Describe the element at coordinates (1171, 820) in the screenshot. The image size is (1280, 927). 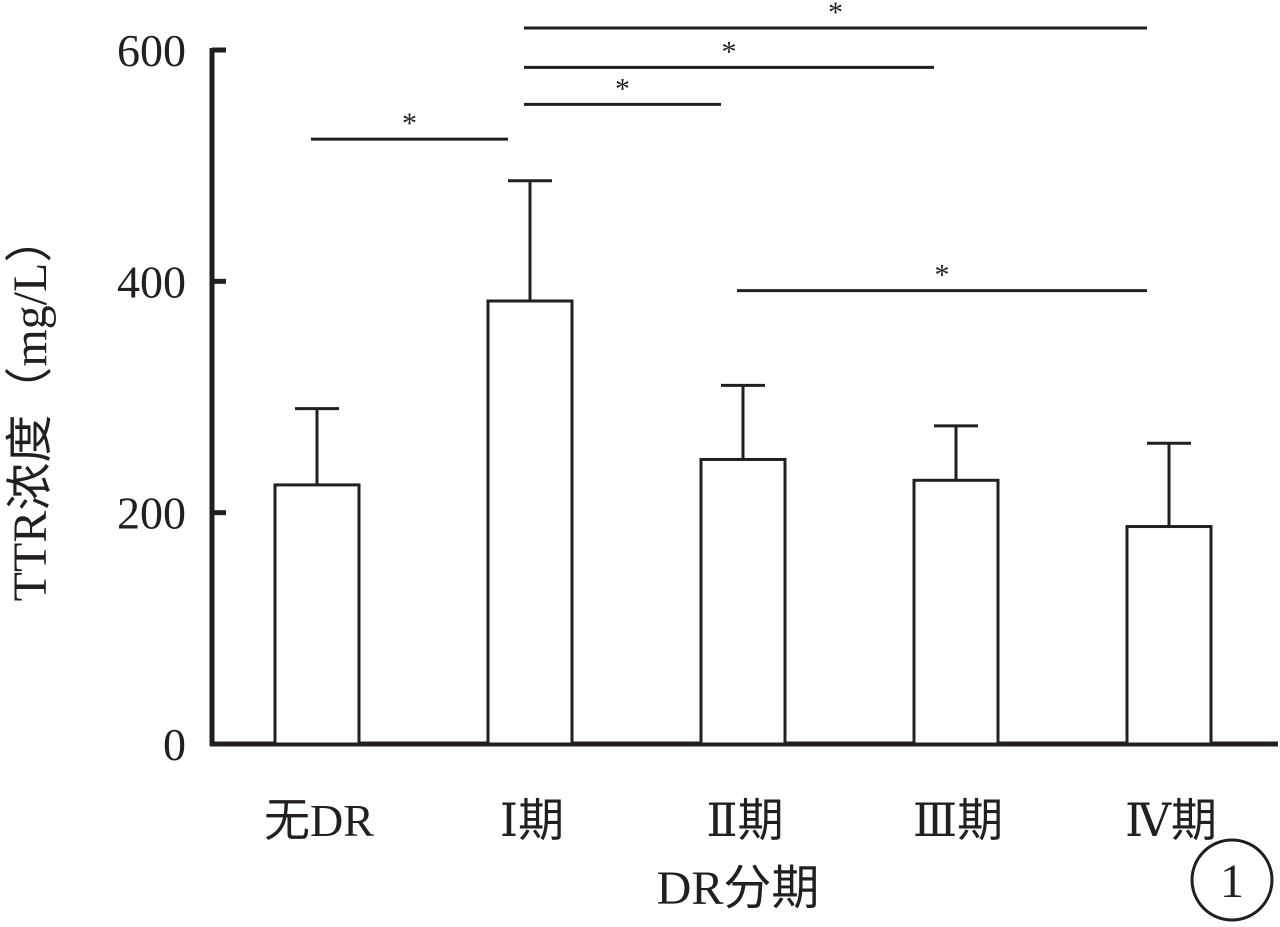
I see `x-tick-label: Ⅳ期` at that location.